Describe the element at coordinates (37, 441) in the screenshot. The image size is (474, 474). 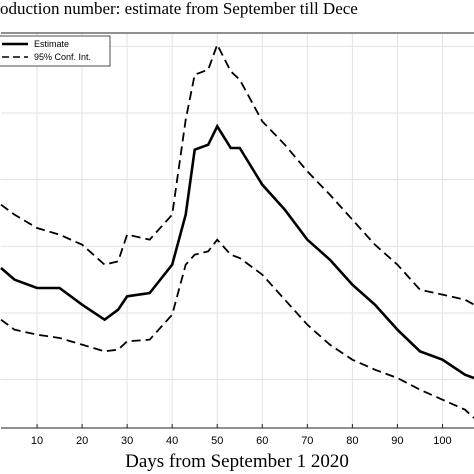
I see `x-tick-label: 10` at that location.